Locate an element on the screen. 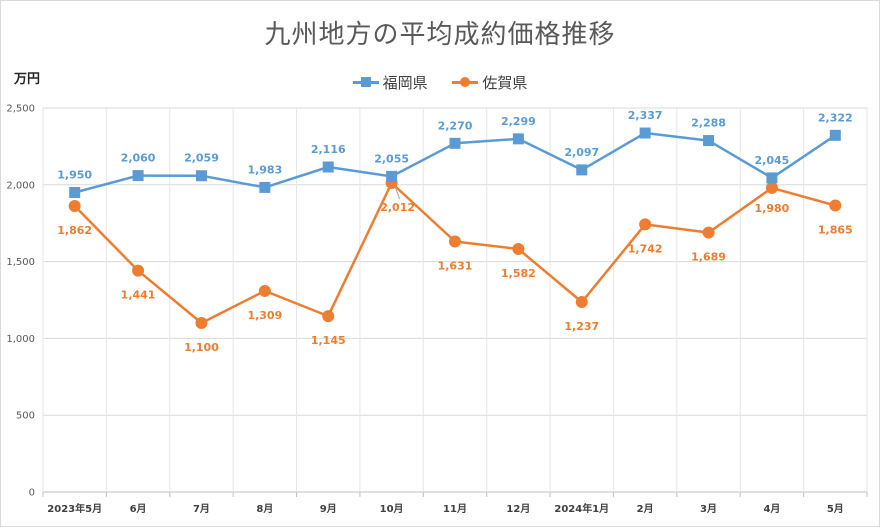 The height and width of the screenshot is (527, 880). data-label-fukuoka: 2,059 is located at coordinates (201, 158).